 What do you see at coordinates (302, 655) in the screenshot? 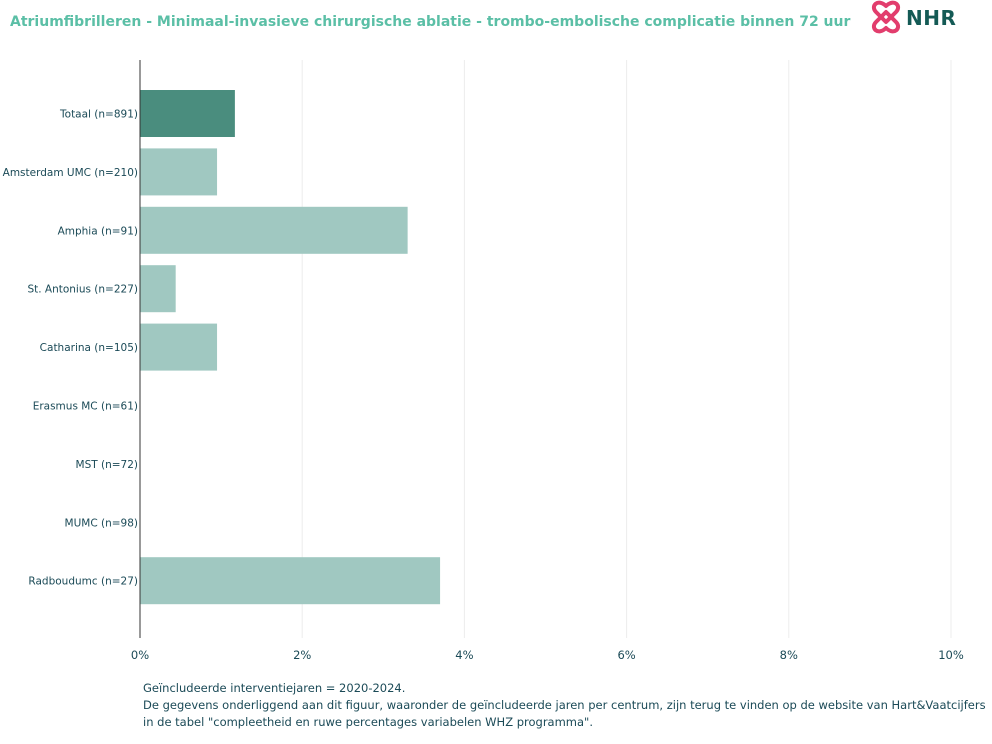
I see `x-tick-label: 2%` at bounding box center [302, 655].